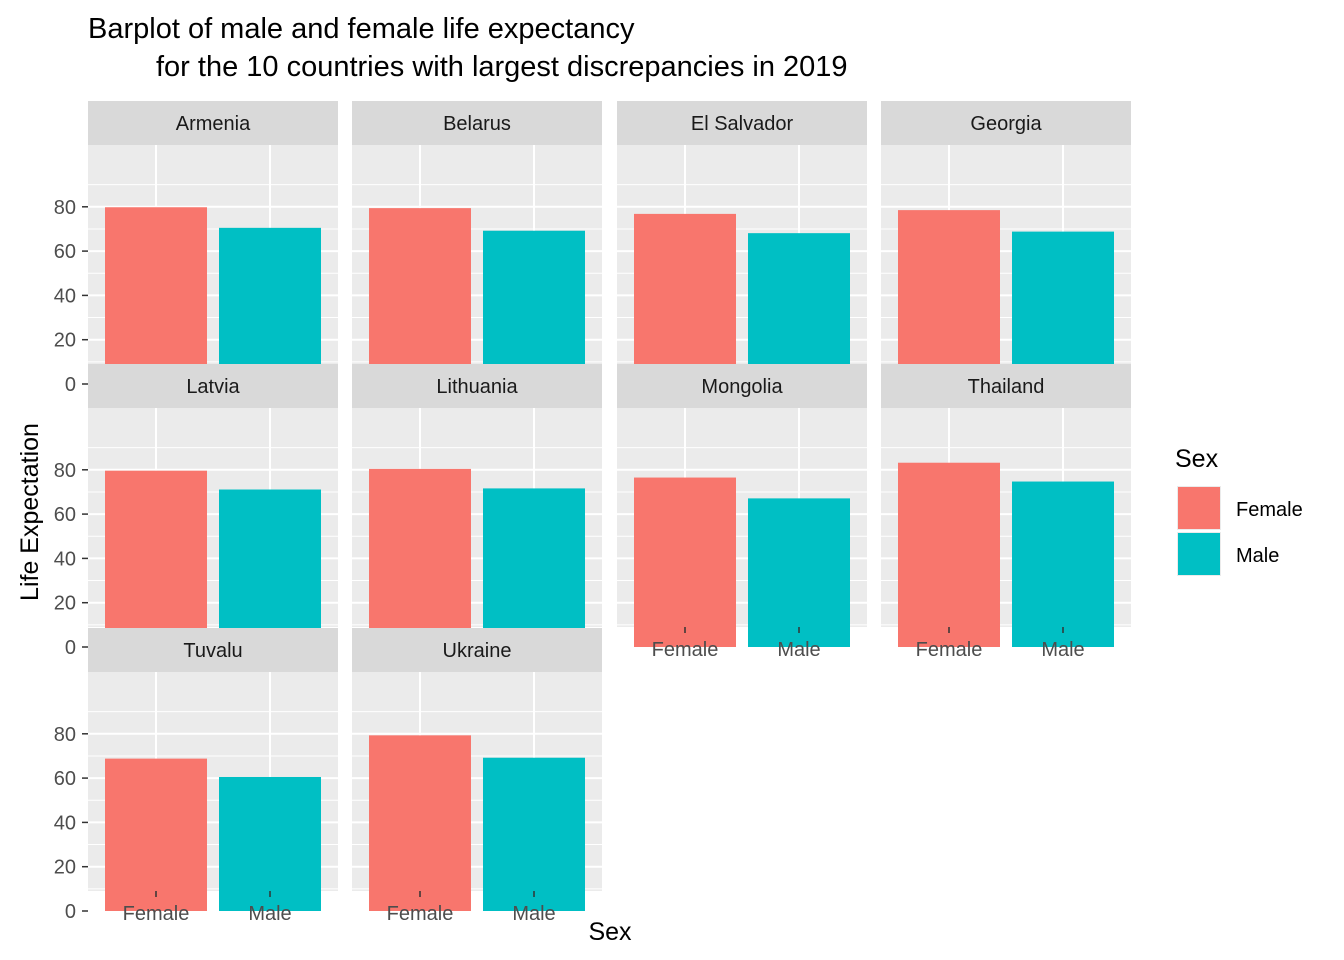 The width and height of the screenshot is (1344, 960). I want to click on facet-strip-label: Lithuania, so click(477, 387).